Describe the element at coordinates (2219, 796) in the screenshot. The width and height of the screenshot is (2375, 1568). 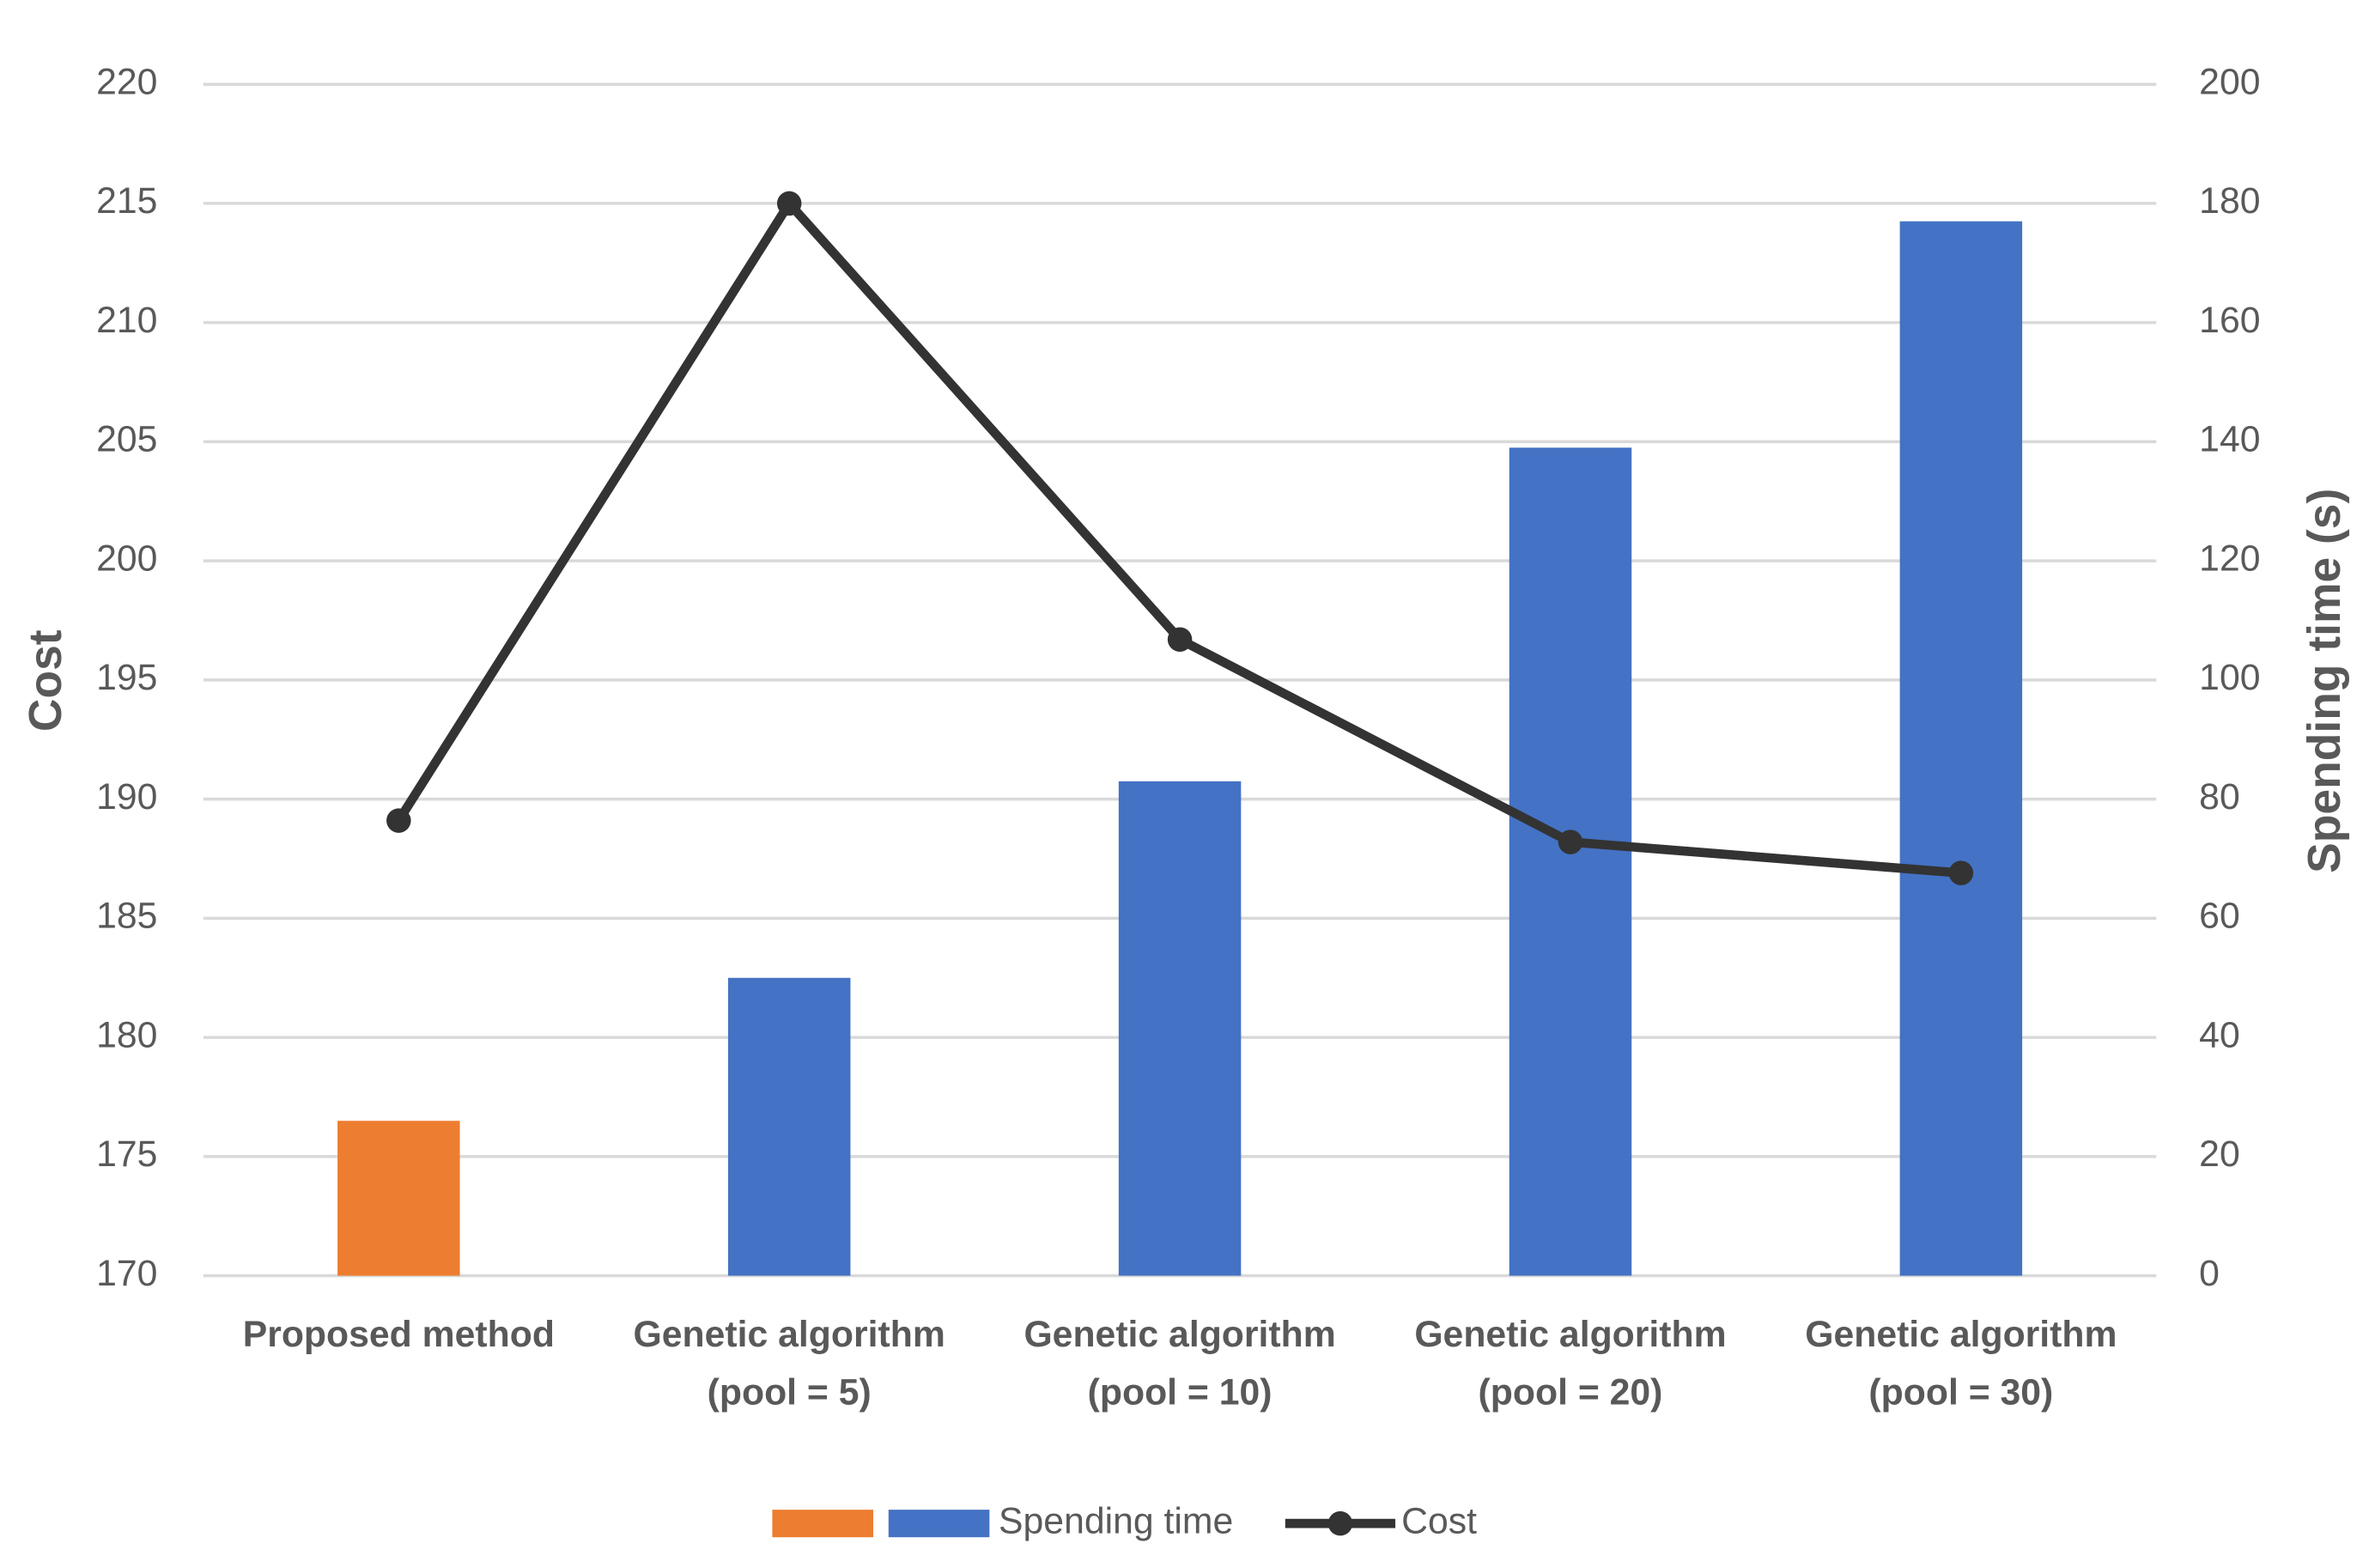
I see `y2-tick-label: 80` at that location.